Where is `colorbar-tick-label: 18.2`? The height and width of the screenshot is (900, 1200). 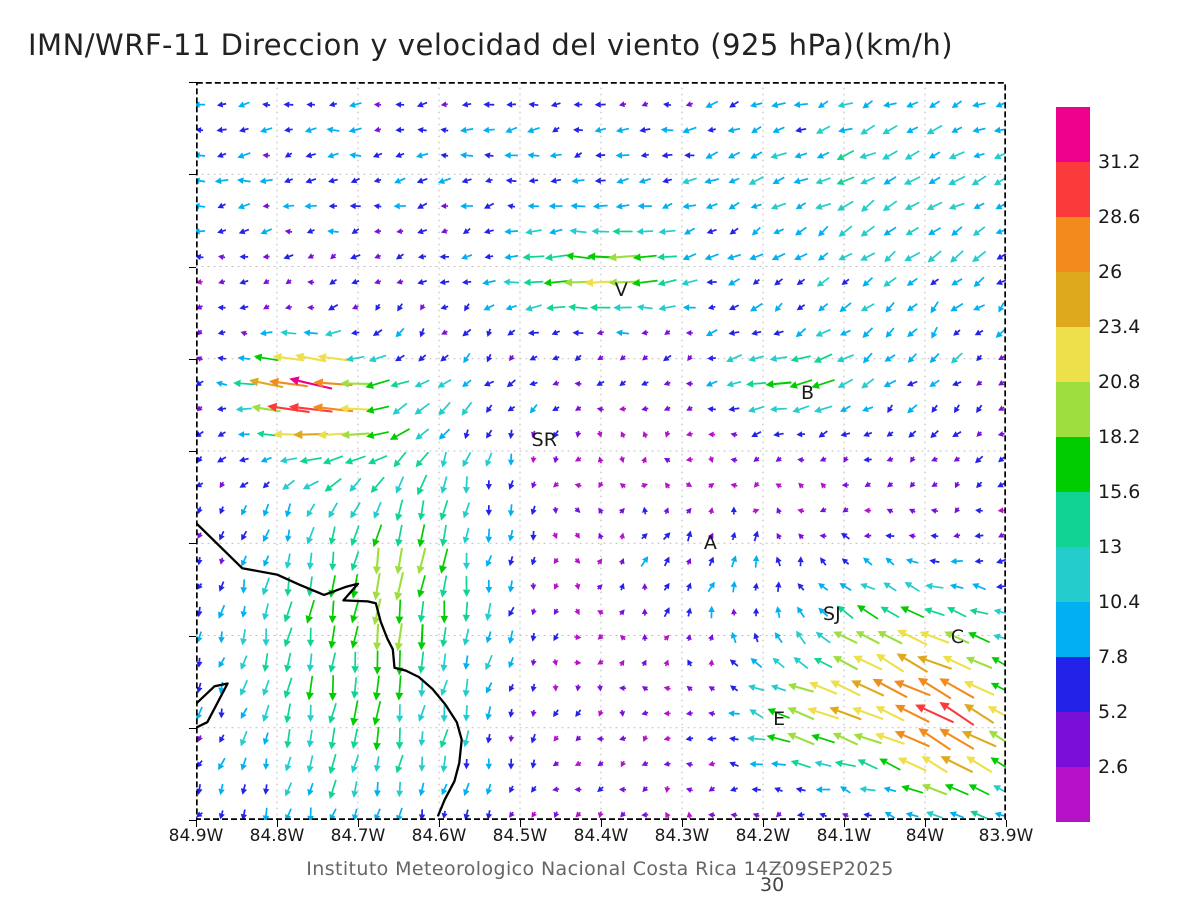
colorbar-tick-label: 18.2 is located at coordinates (1119, 437).